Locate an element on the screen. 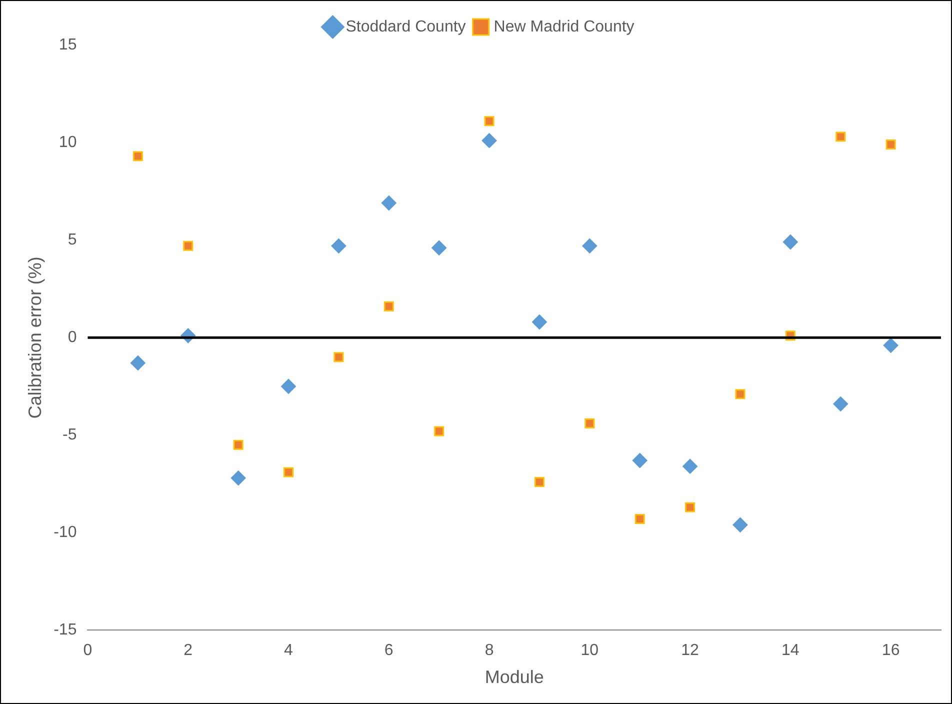 This screenshot has height=704, width=952. y-tick-label: -5 is located at coordinates (69, 435).